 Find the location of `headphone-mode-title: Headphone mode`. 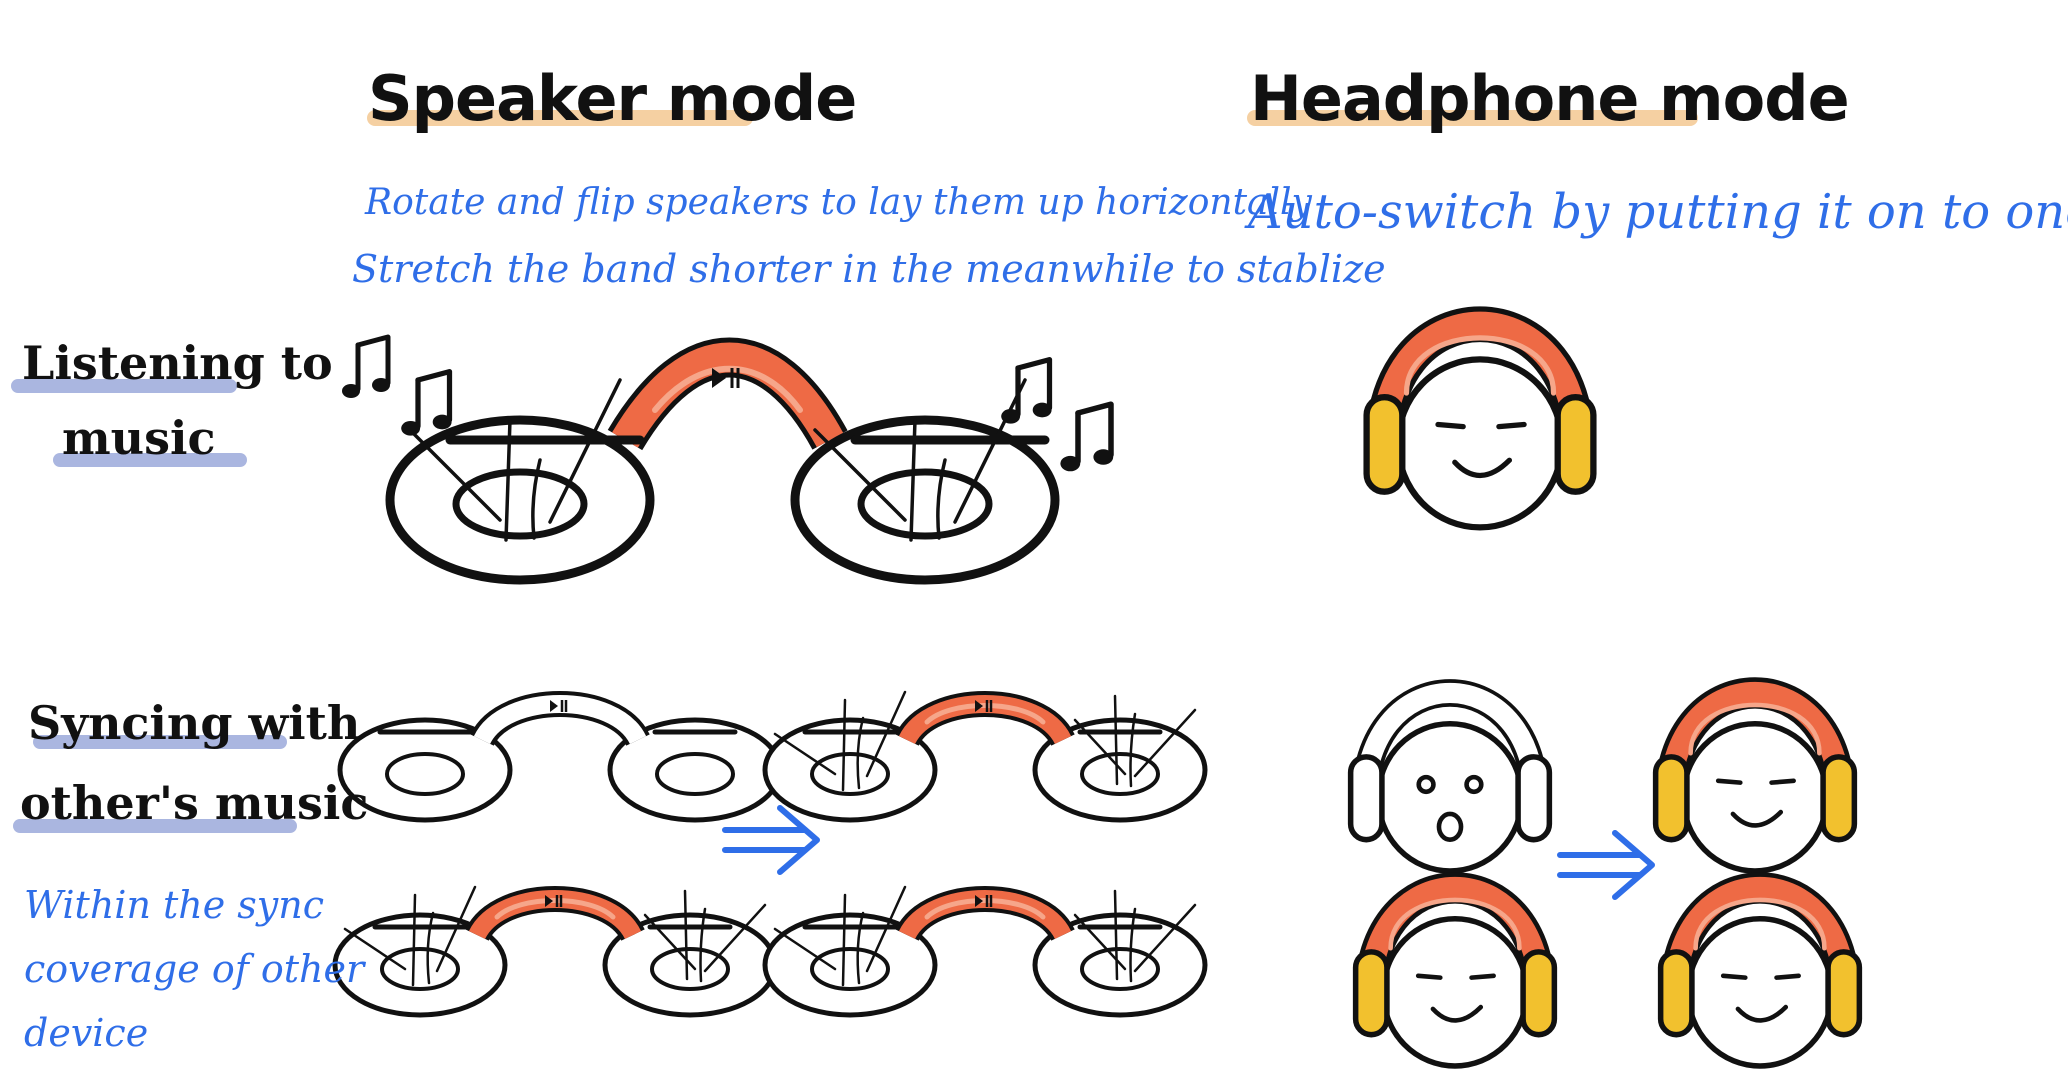

headphone-mode-title: Headphone mode is located at coordinates (1550, 98).